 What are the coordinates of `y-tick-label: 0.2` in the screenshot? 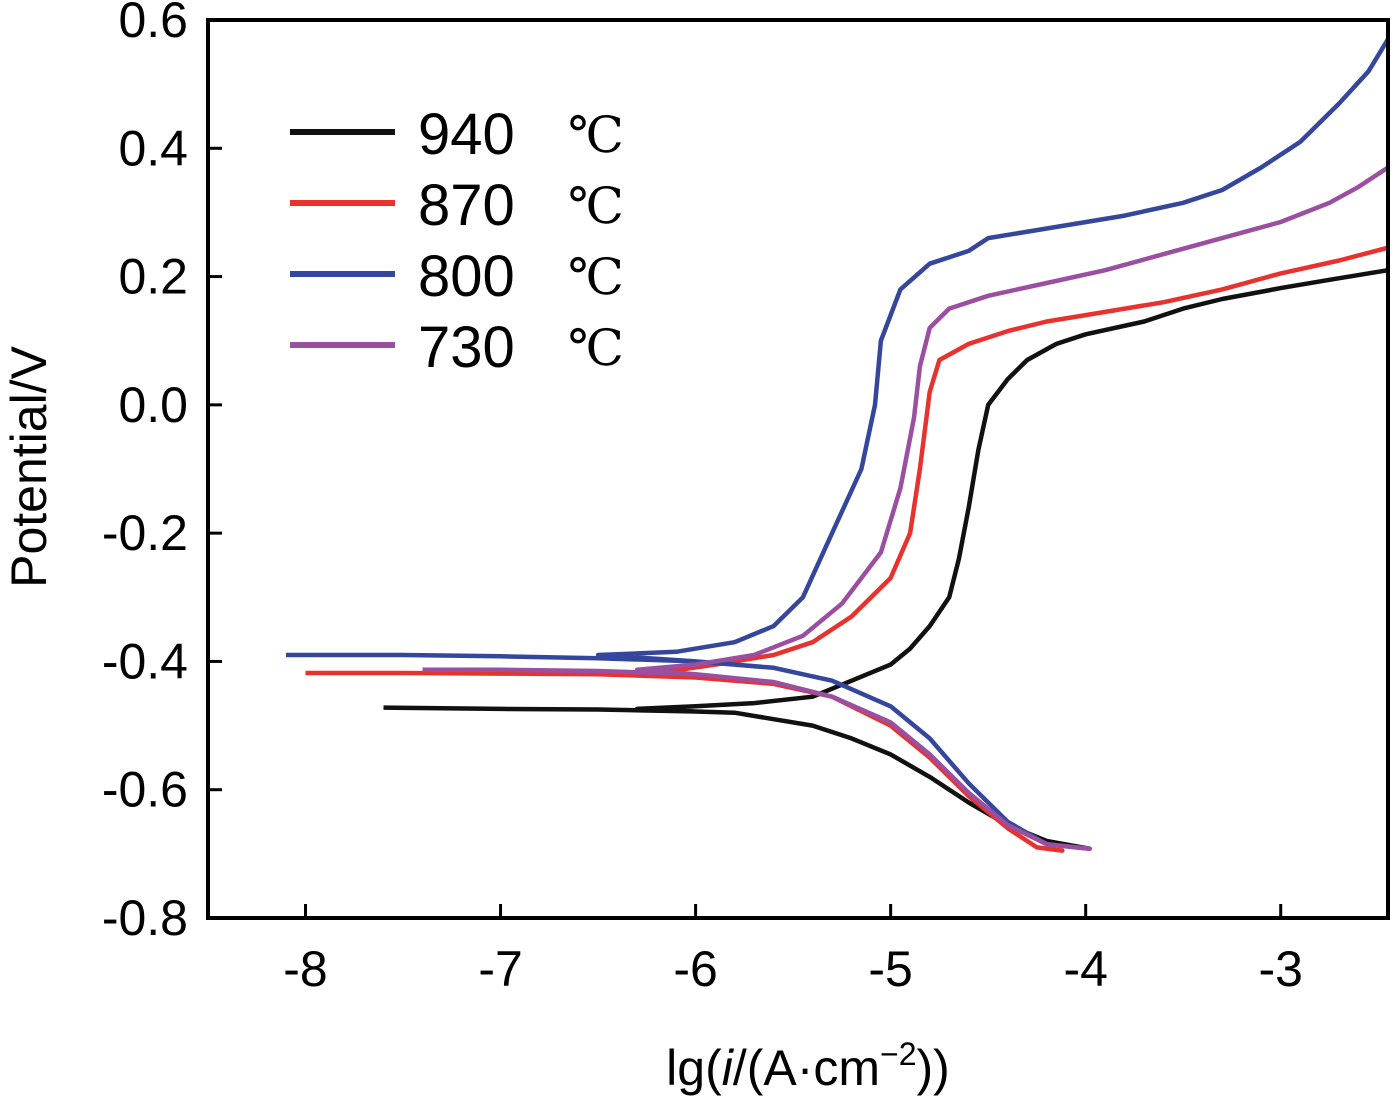 It's located at (153, 277).